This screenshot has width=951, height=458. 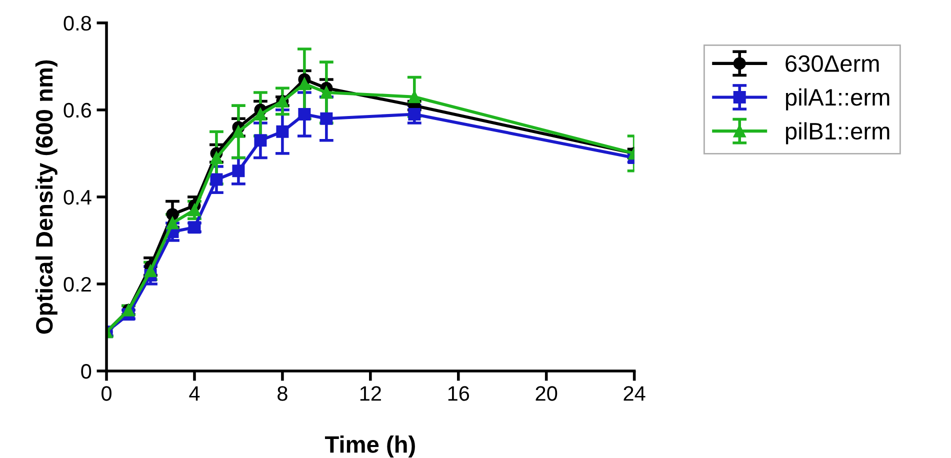 I want to click on x-tick-label: 12, so click(x=370, y=393).